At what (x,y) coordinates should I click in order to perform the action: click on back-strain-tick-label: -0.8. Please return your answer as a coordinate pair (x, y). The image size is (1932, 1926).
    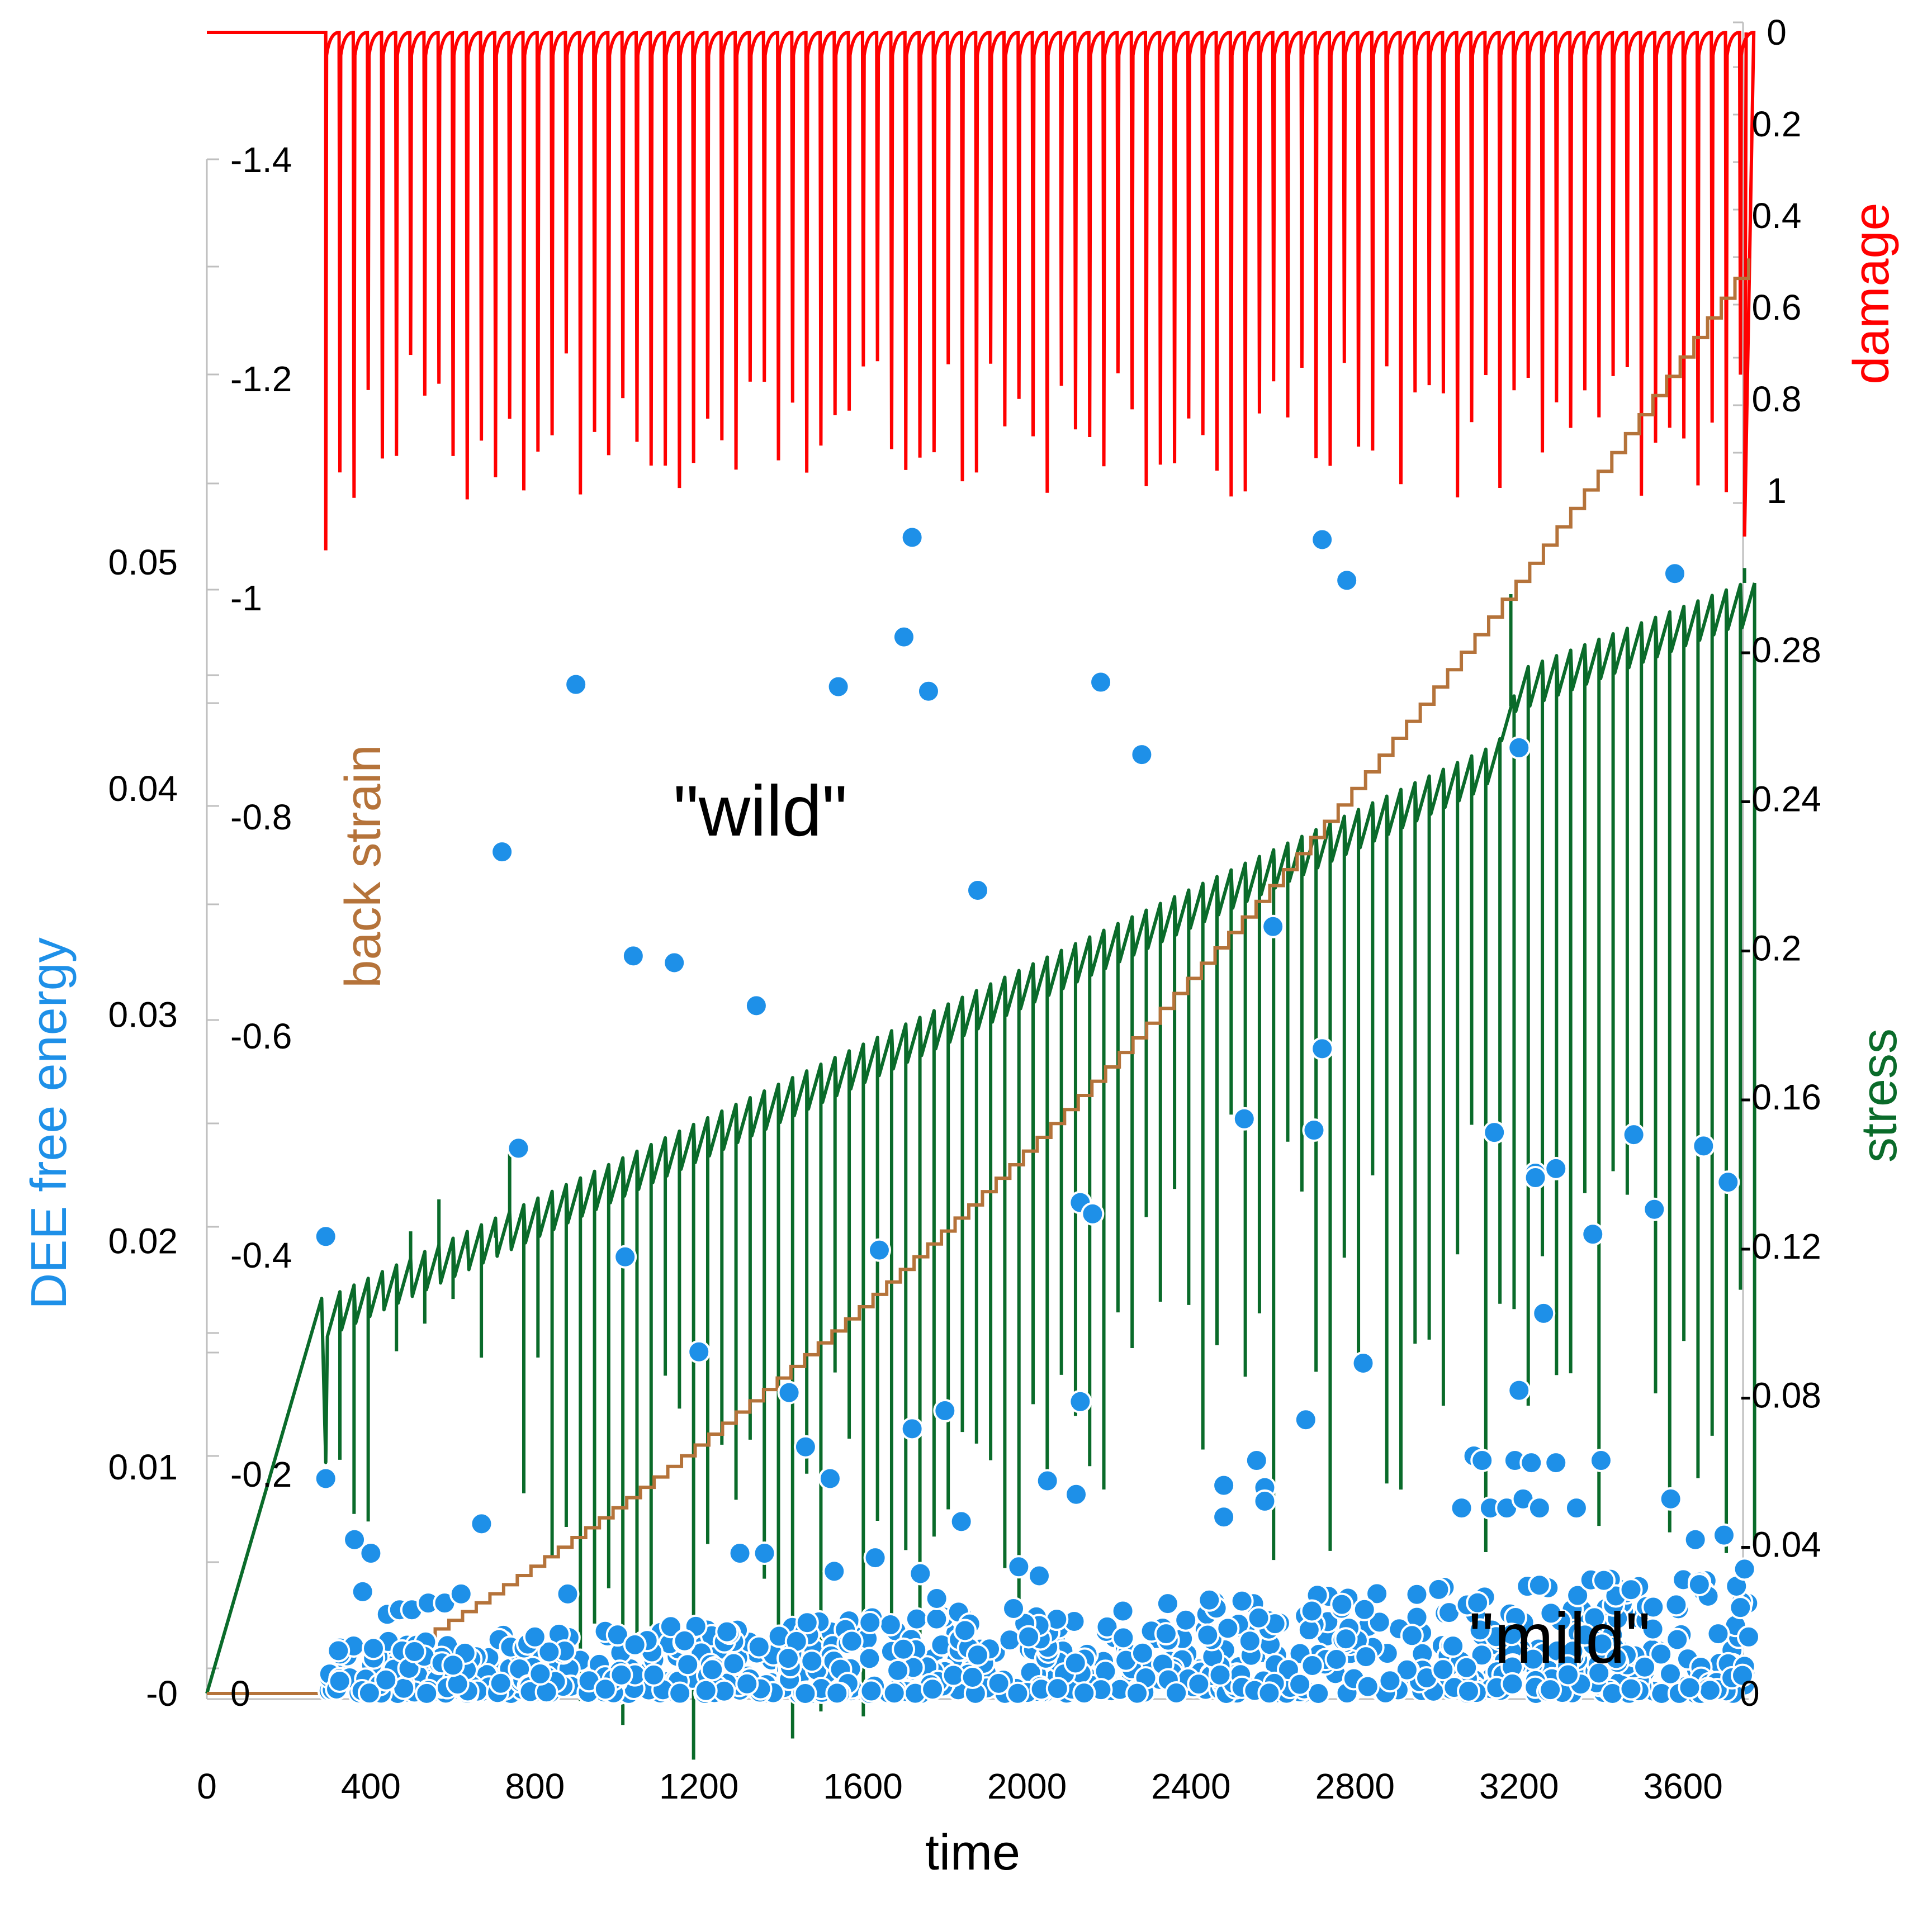
    Looking at the image, I should click on (261, 817).